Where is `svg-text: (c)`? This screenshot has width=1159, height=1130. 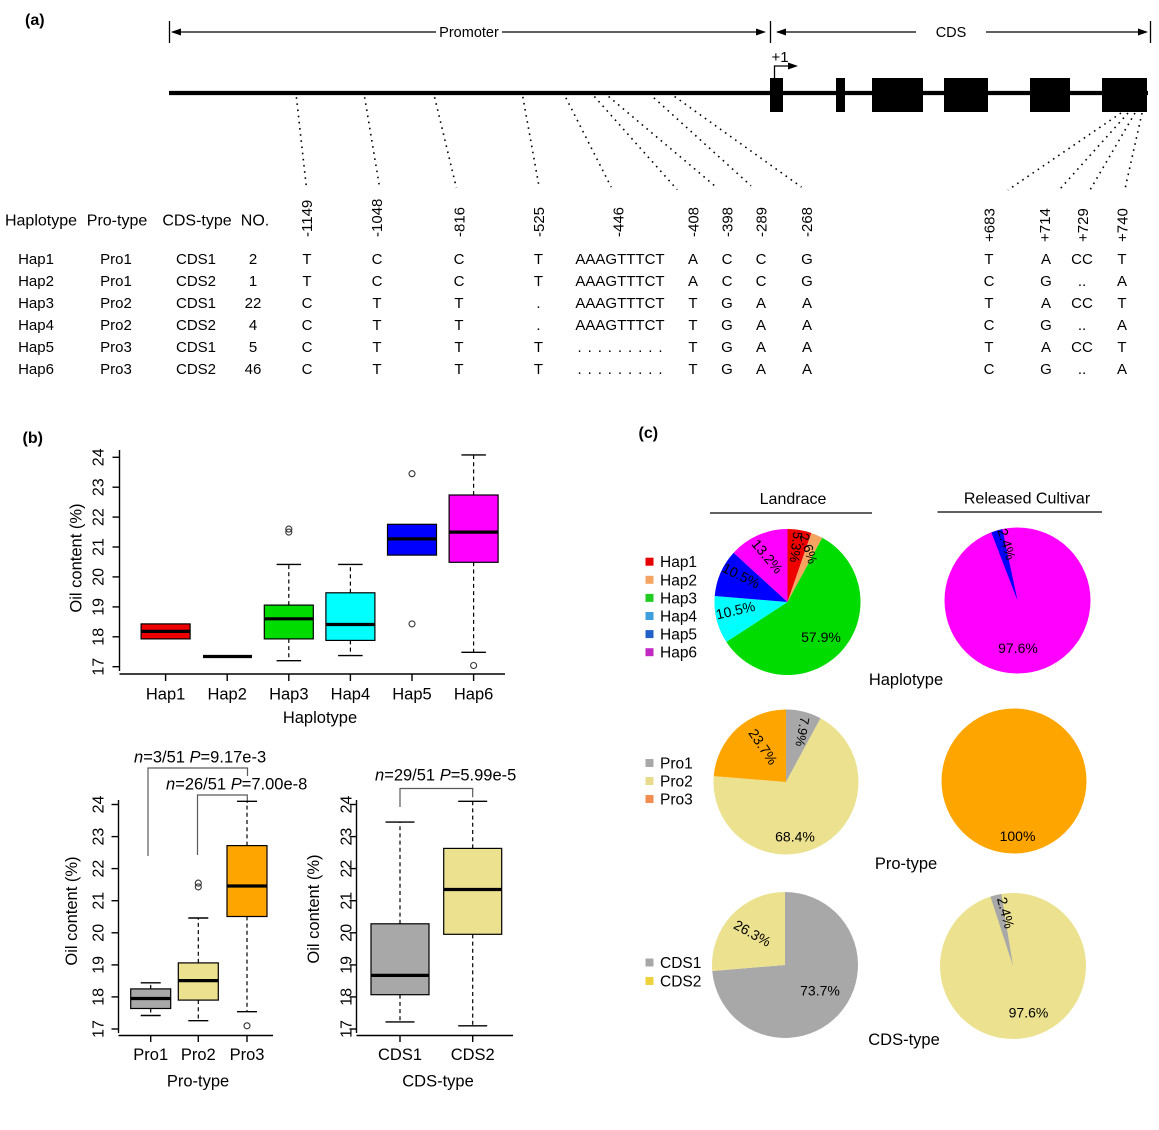 svg-text: (c) is located at coordinates (649, 433).